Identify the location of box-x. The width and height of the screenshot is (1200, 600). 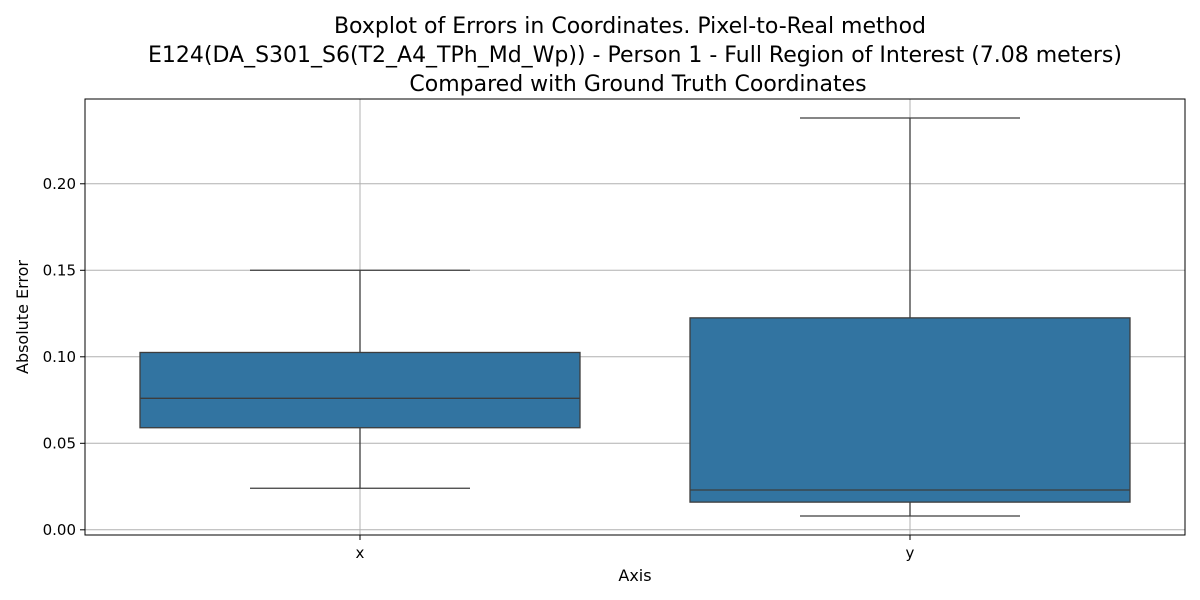
(360, 379).